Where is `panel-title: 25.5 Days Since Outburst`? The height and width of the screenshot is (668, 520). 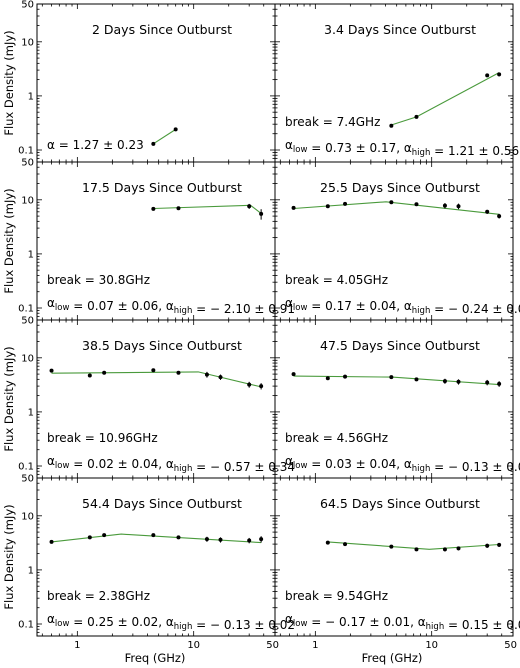 panel-title: 25.5 Days Since Outburst is located at coordinates (400, 187).